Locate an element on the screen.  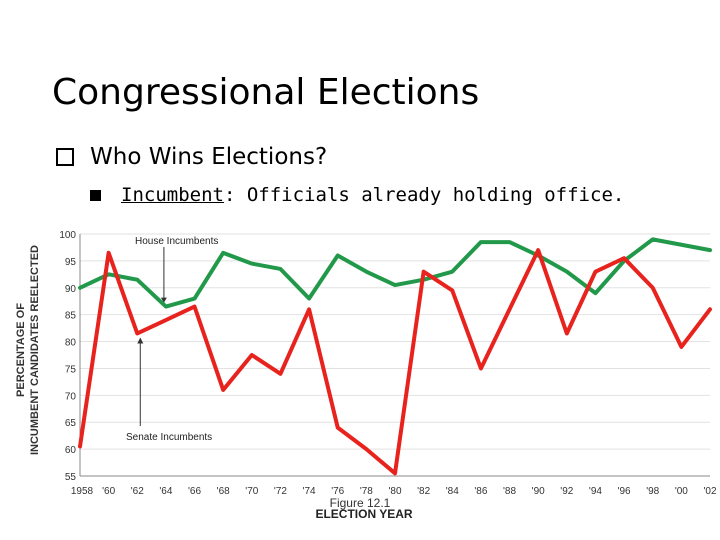
y-tick-label-95: 95 is located at coordinates (71, 262).